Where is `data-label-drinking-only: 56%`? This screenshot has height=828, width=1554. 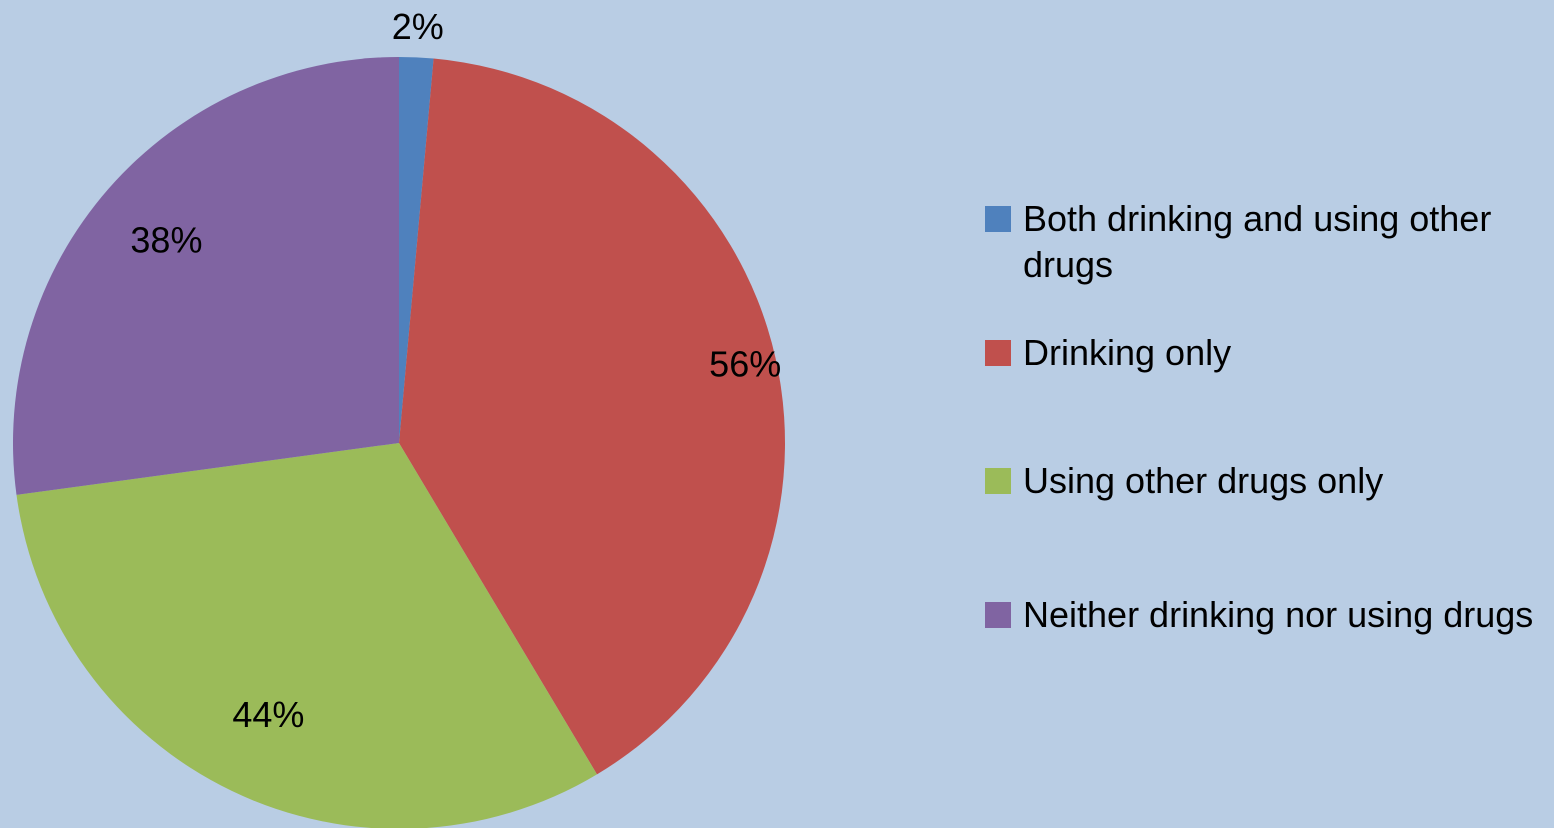 data-label-drinking-only: 56% is located at coordinates (745, 363).